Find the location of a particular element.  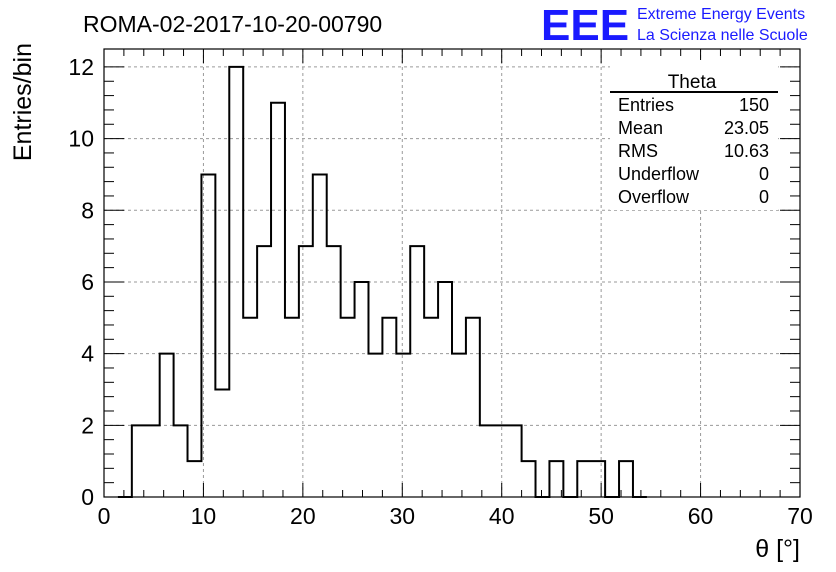

x-tick-label: 10 is located at coordinates (204, 516).